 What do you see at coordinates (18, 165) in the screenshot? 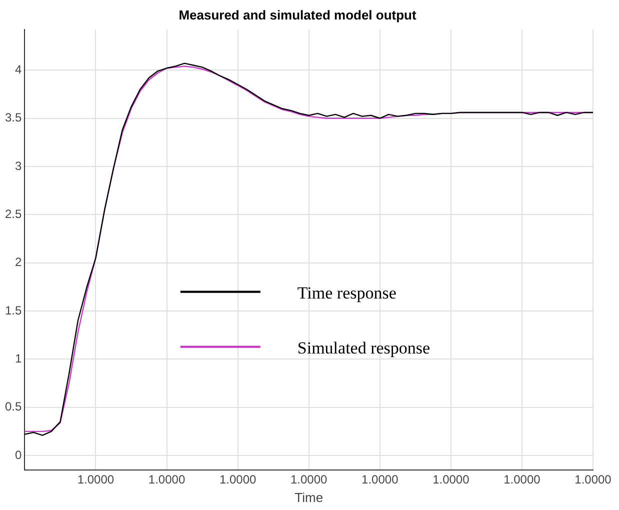
I see `y-tick-label: 3` at bounding box center [18, 165].